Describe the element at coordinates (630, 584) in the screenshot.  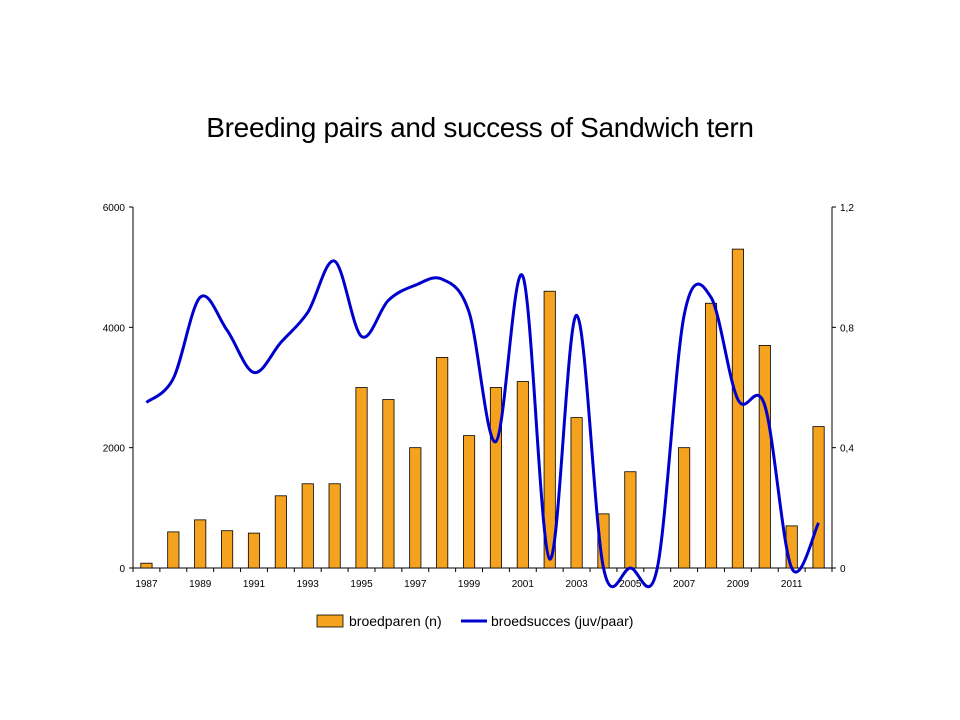
I see `x-tick-label: 2005` at that location.